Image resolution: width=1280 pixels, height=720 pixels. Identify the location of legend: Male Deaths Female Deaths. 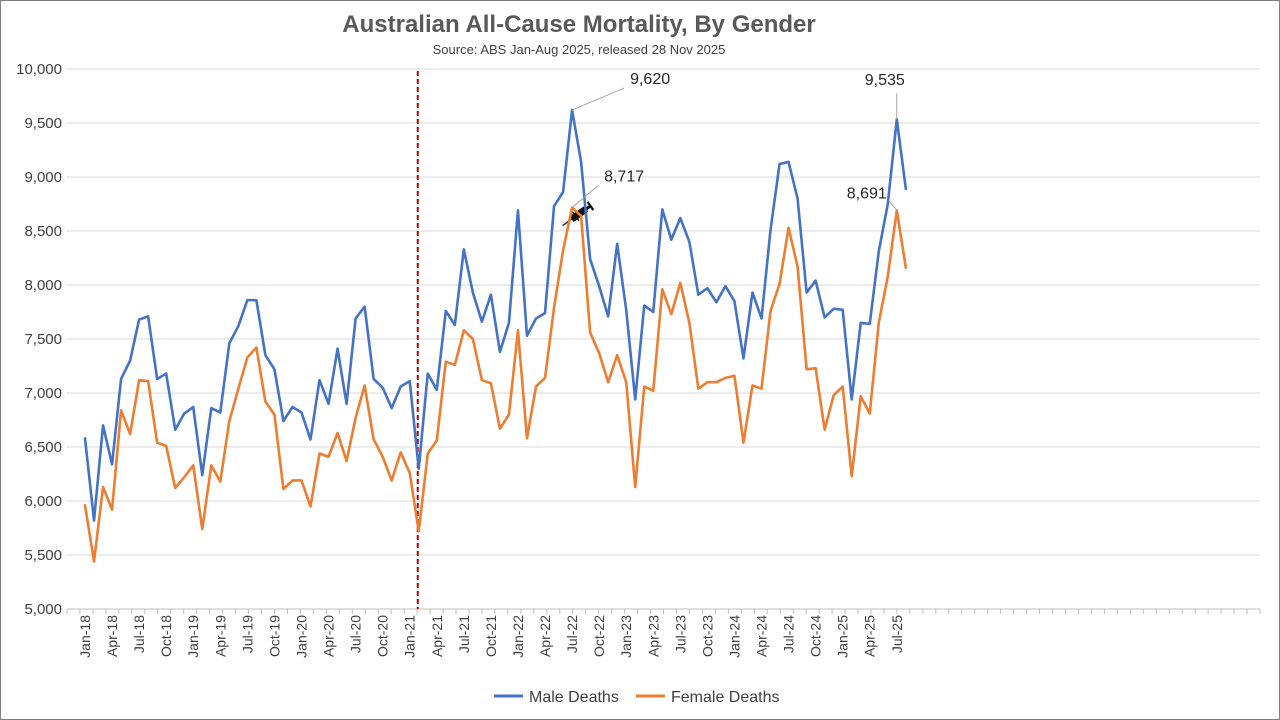
(637, 697).